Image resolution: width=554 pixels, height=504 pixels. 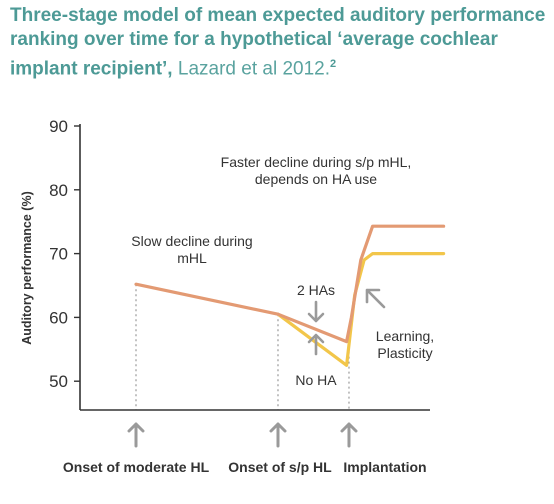 What do you see at coordinates (405, 344) in the screenshot?
I see `chart-annotation: Learning, Plasticity` at bounding box center [405, 344].